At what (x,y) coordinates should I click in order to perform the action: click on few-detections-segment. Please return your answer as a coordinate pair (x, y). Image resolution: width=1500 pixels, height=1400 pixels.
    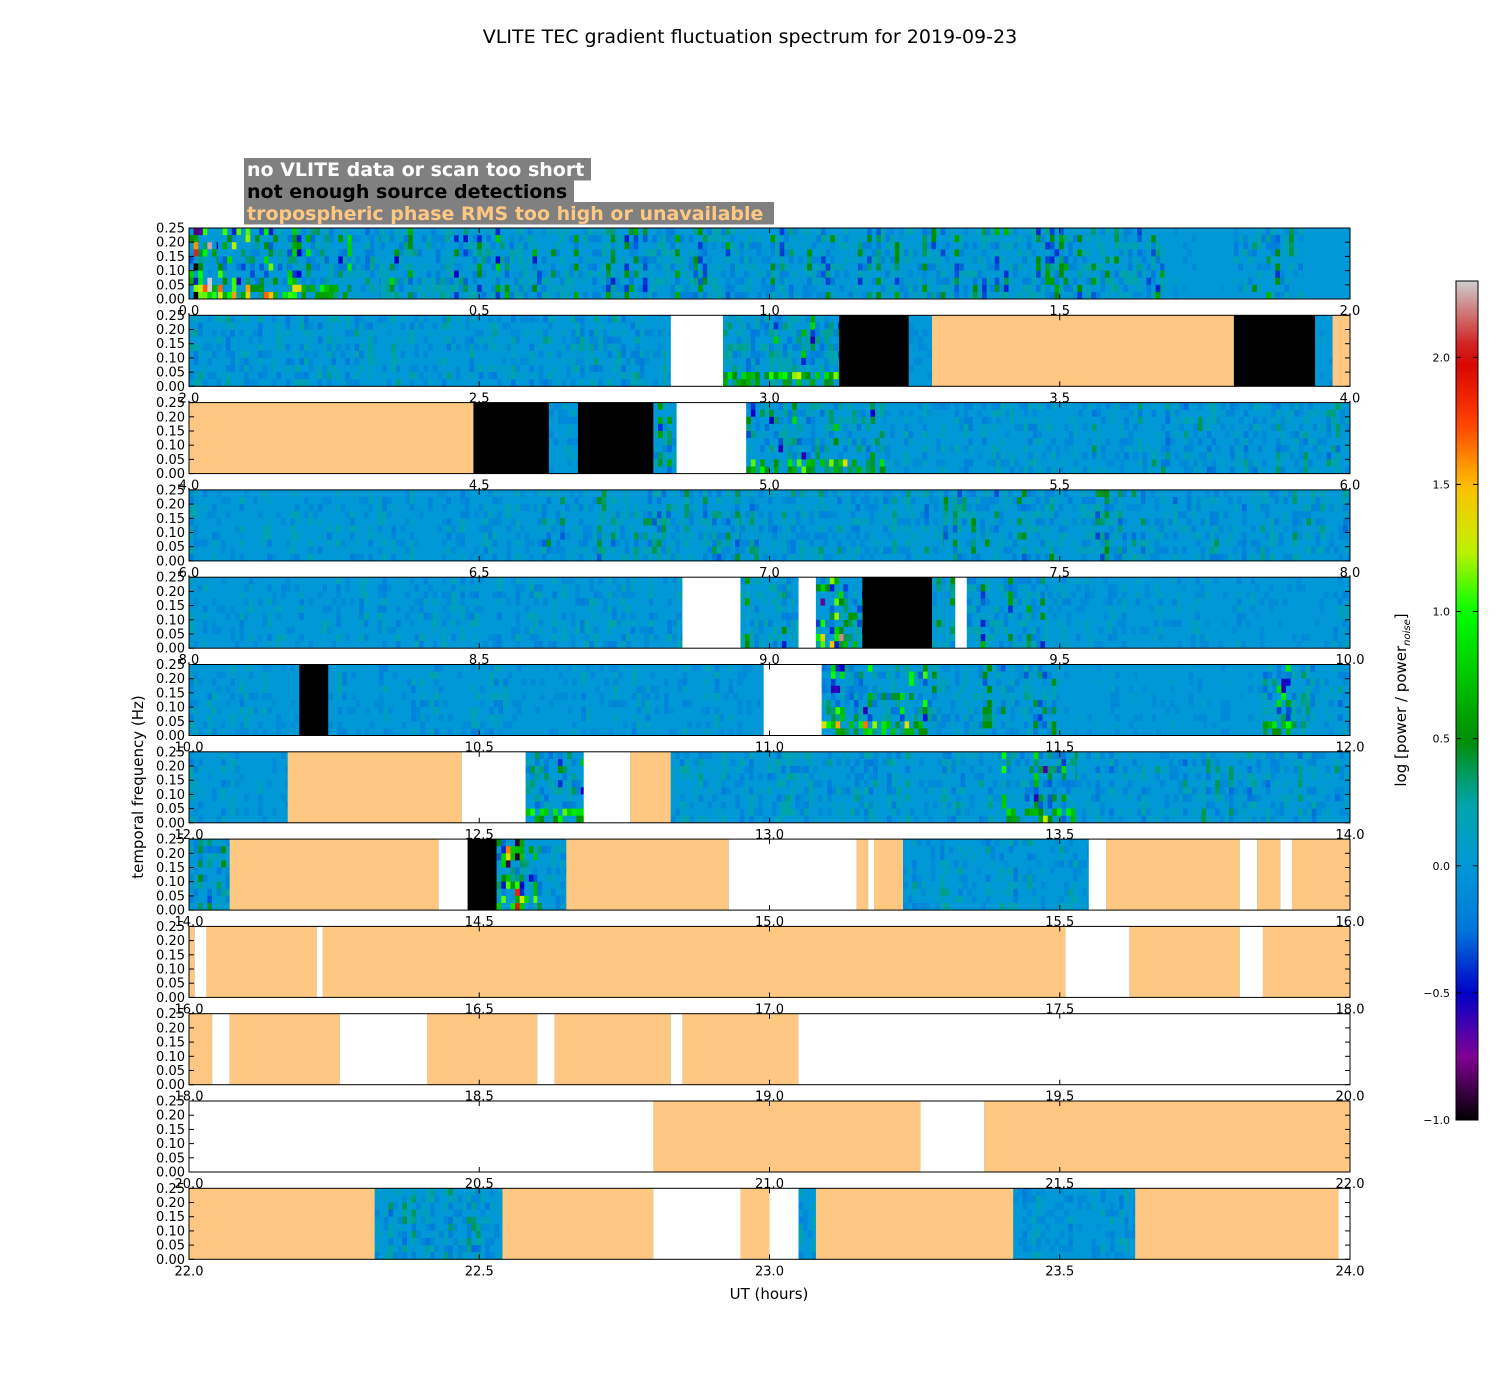
    Looking at the image, I should click on (615, 438).